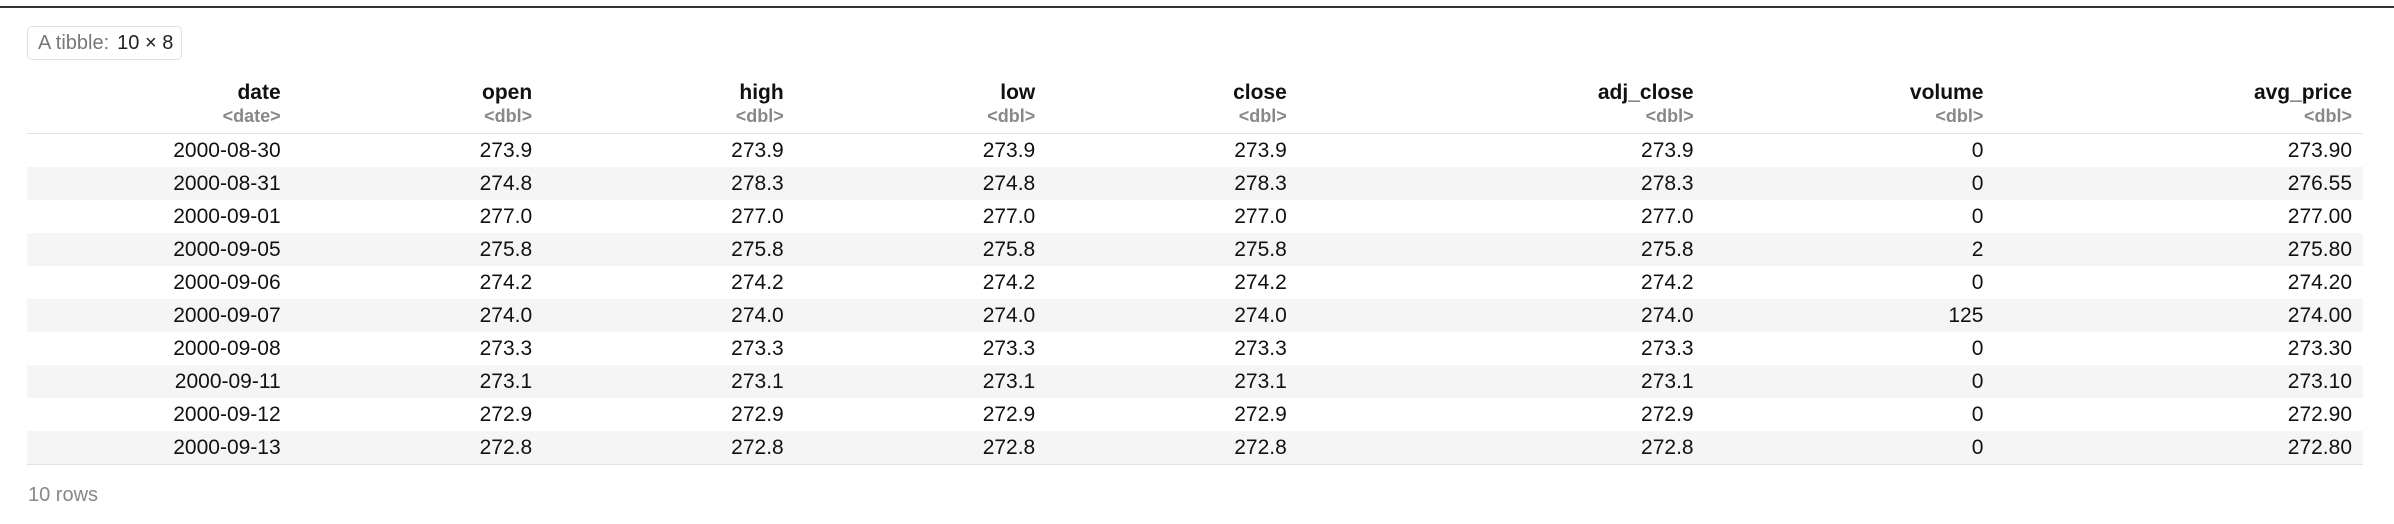  Describe the element at coordinates (1501, 249) in the screenshot. I see `cell-adj-close: 275.8` at that location.